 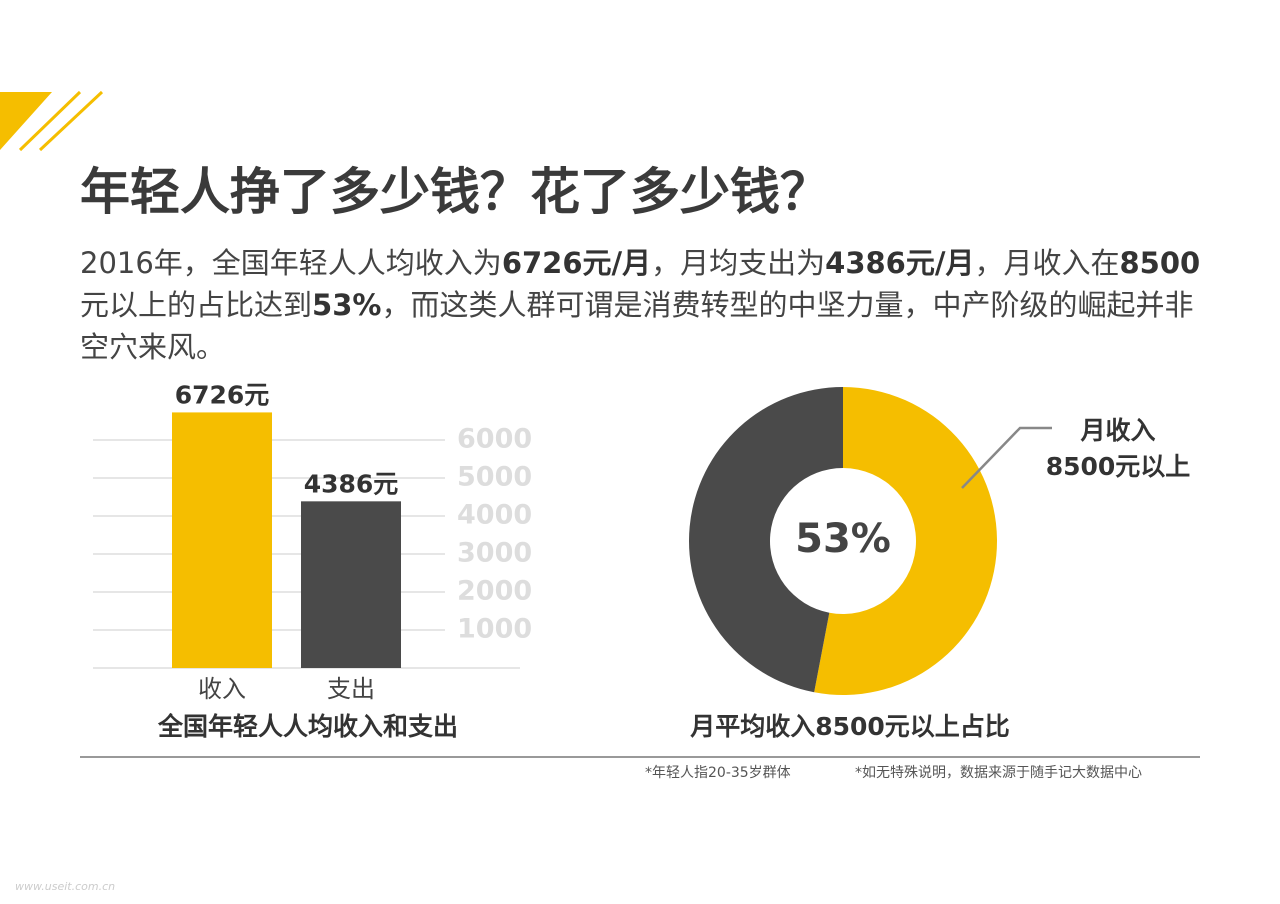 I want to click on corner-deco, so click(x=26, y=121).